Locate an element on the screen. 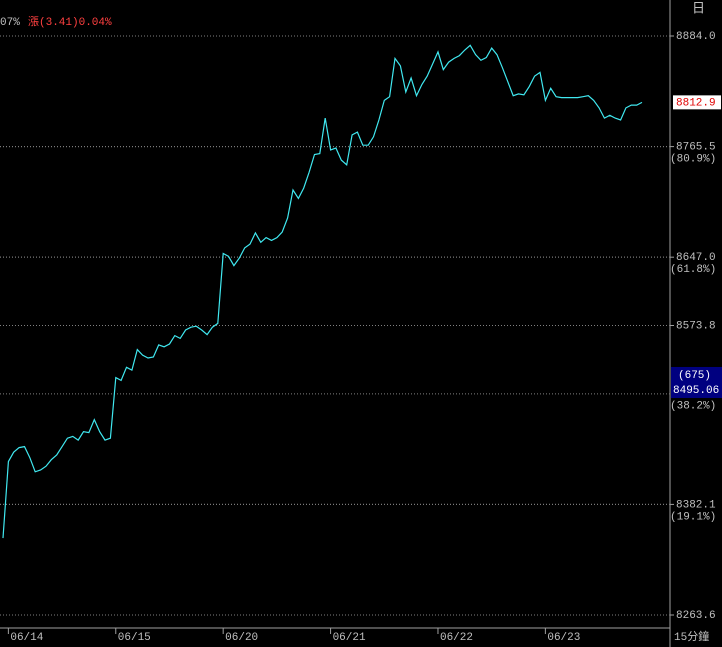 Image resolution: width=722 pixels, height=647 pixels. header-change: 漲(3.41)0.04% is located at coordinates (70, 22).